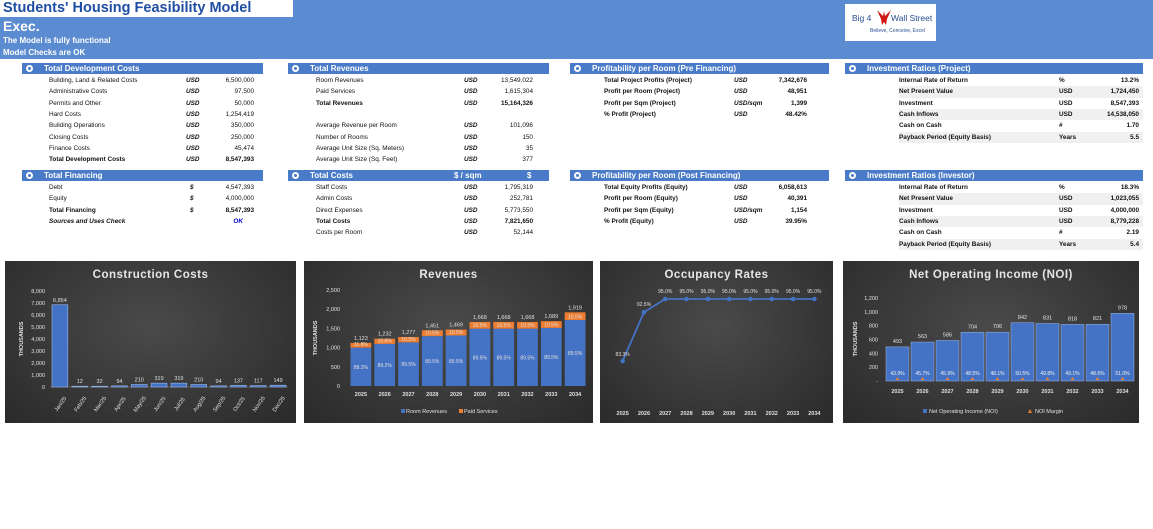 The width and height of the screenshot is (1153, 529). What do you see at coordinates (65, 114) in the screenshot?
I see `row-label: Hard Costs` at bounding box center [65, 114].